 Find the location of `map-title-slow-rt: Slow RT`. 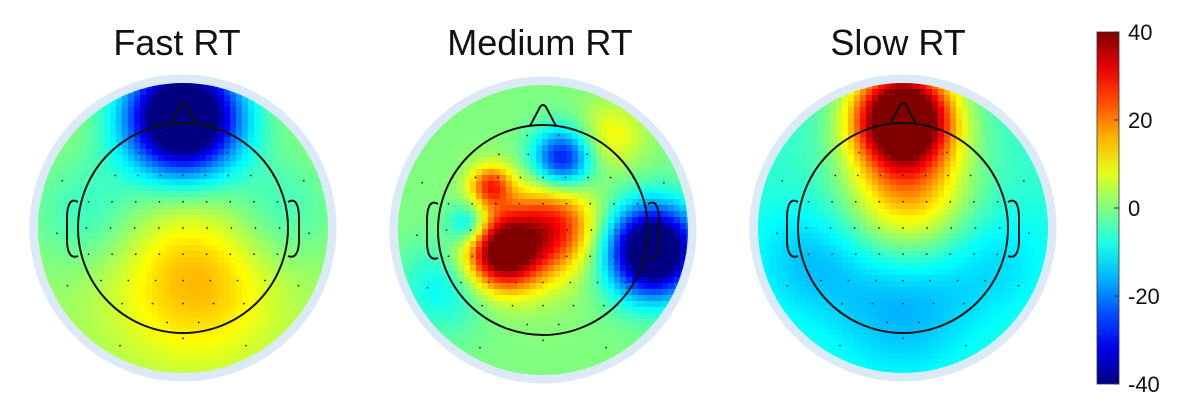

map-title-slow-rt: Slow RT is located at coordinates (898, 42).